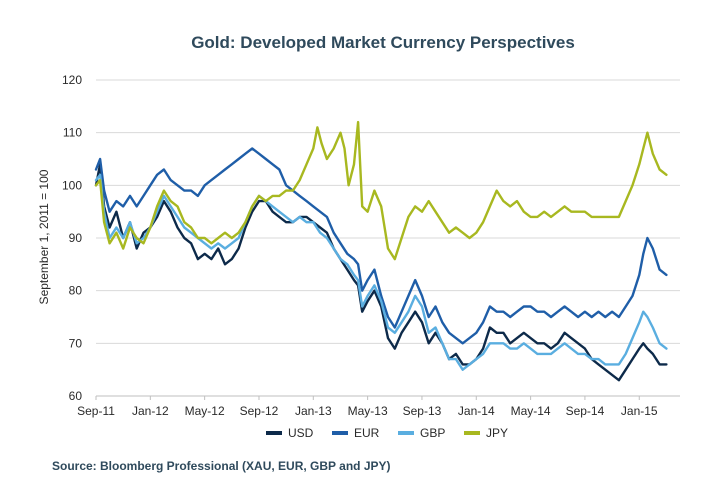  What do you see at coordinates (150, 411) in the screenshot?
I see `x-tick-label: Jan-12` at bounding box center [150, 411].